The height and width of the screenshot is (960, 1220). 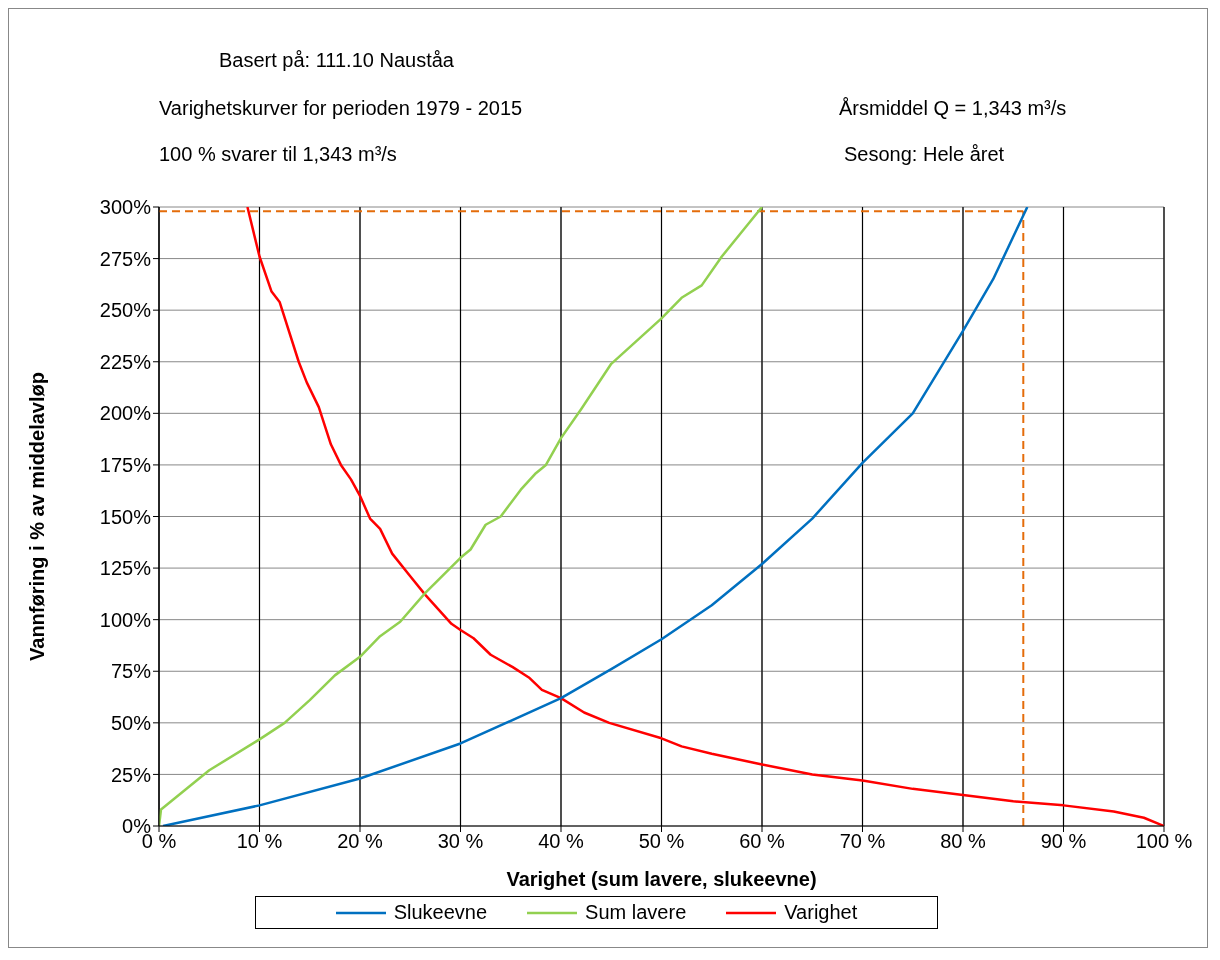 What do you see at coordinates (125, 310) in the screenshot?
I see `y-tick-label: 250%` at bounding box center [125, 310].